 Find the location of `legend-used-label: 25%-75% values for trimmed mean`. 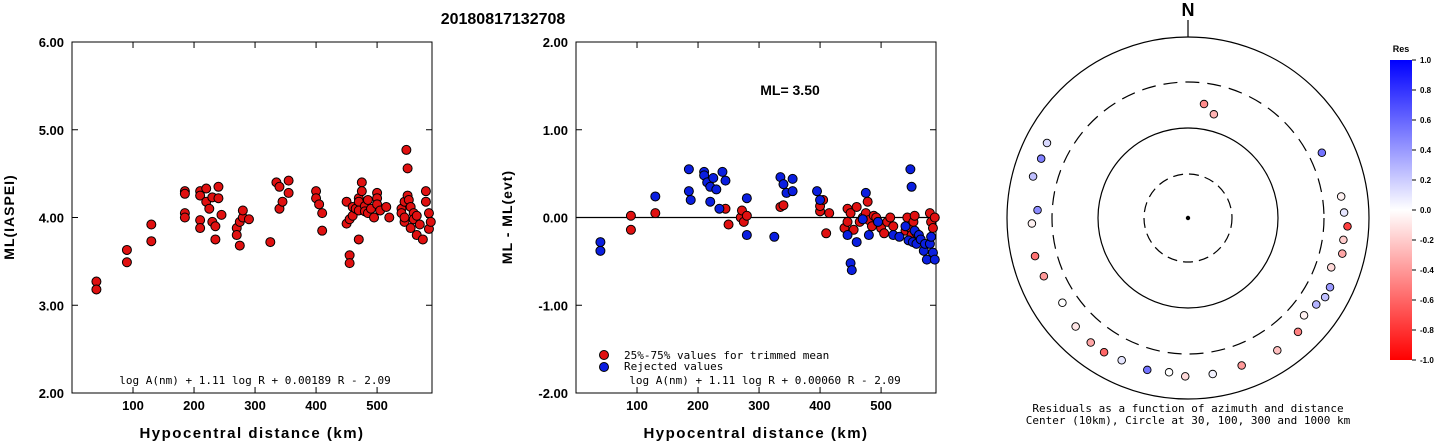

legend-used-label: 25%-75% values for trimmed mean is located at coordinates (726, 355).